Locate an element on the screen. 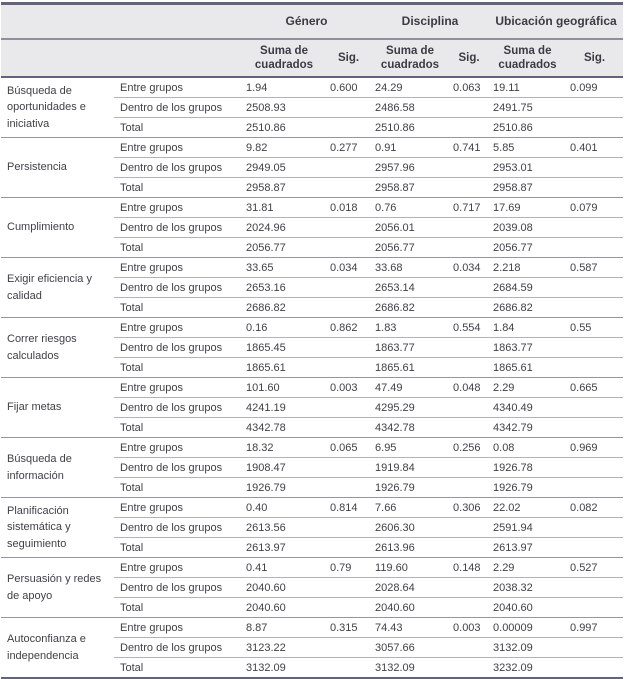 The image size is (624, 679). group-total-row: Total 2958.87 2958.87 2958.87 is located at coordinates (312, 188).